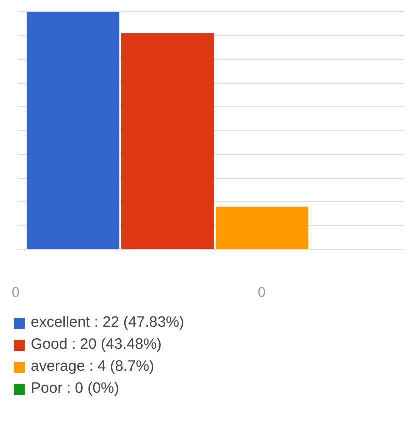  What do you see at coordinates (92, 367) in the screenshot?
I see `legend-label: average : 4 (8.7%)` at bounding box center [92, 367].